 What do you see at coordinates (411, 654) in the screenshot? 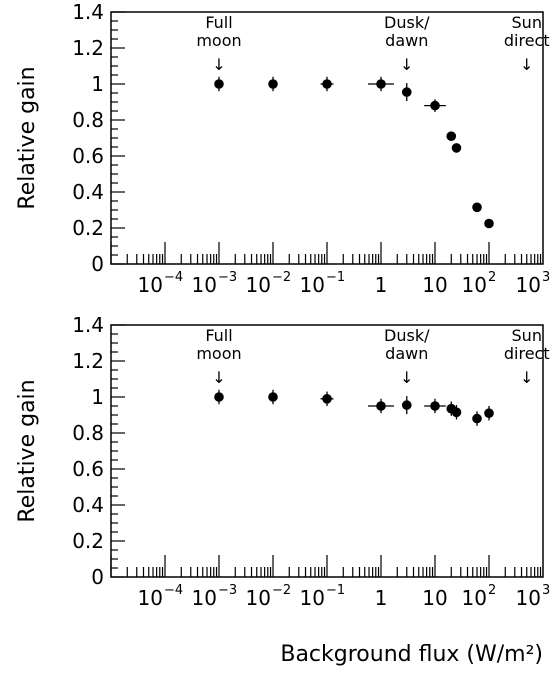
I see `x-axis-title: Background flux (W/m²)` at bounding box center [411, 654].